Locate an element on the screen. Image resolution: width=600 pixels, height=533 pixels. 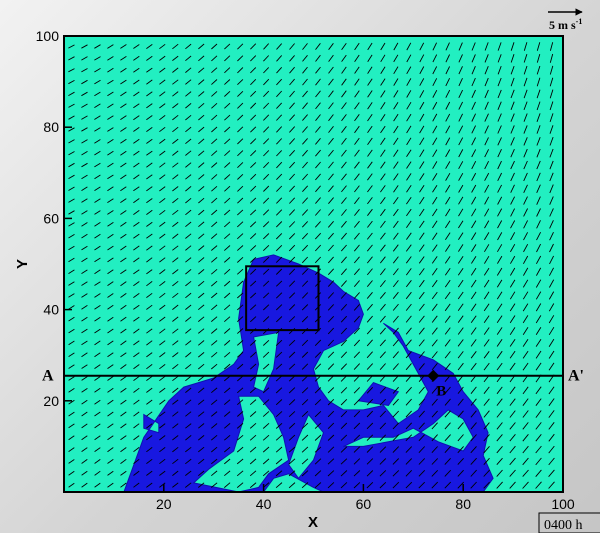
time-stamp: 0400 h is located at coordinates (569, 522).